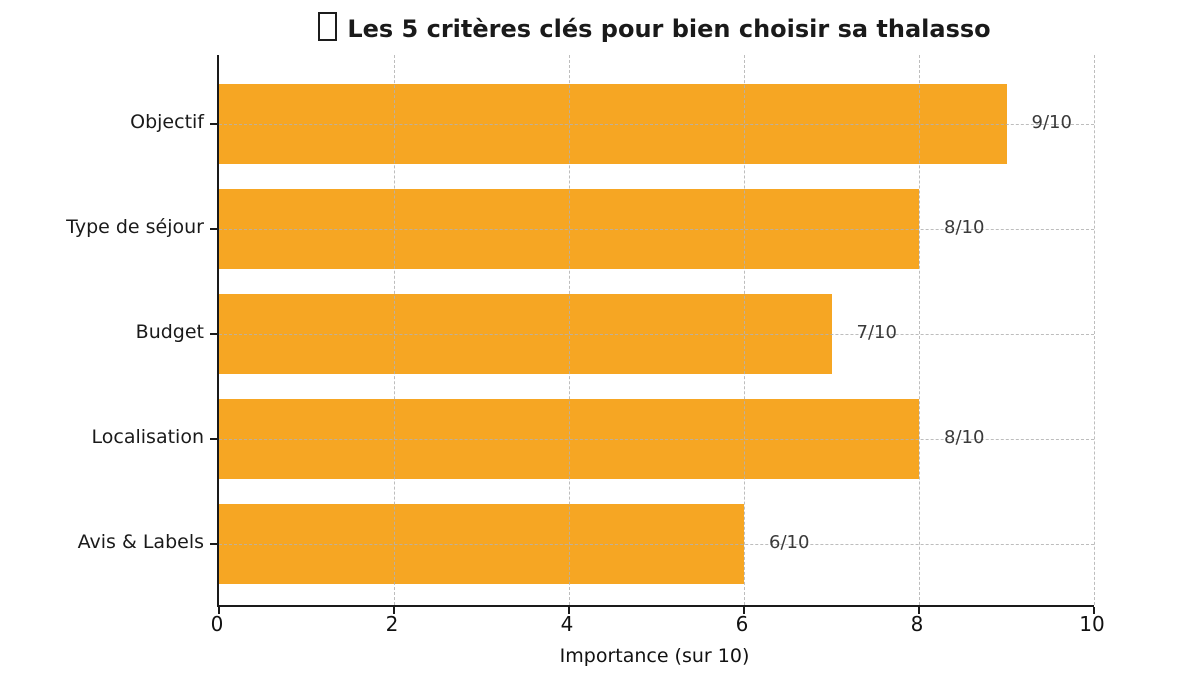 Image resolution: width=1204 pixels, height=696 pixels. I want to click on y-category-label: Type de séjour, so click(135, 227).